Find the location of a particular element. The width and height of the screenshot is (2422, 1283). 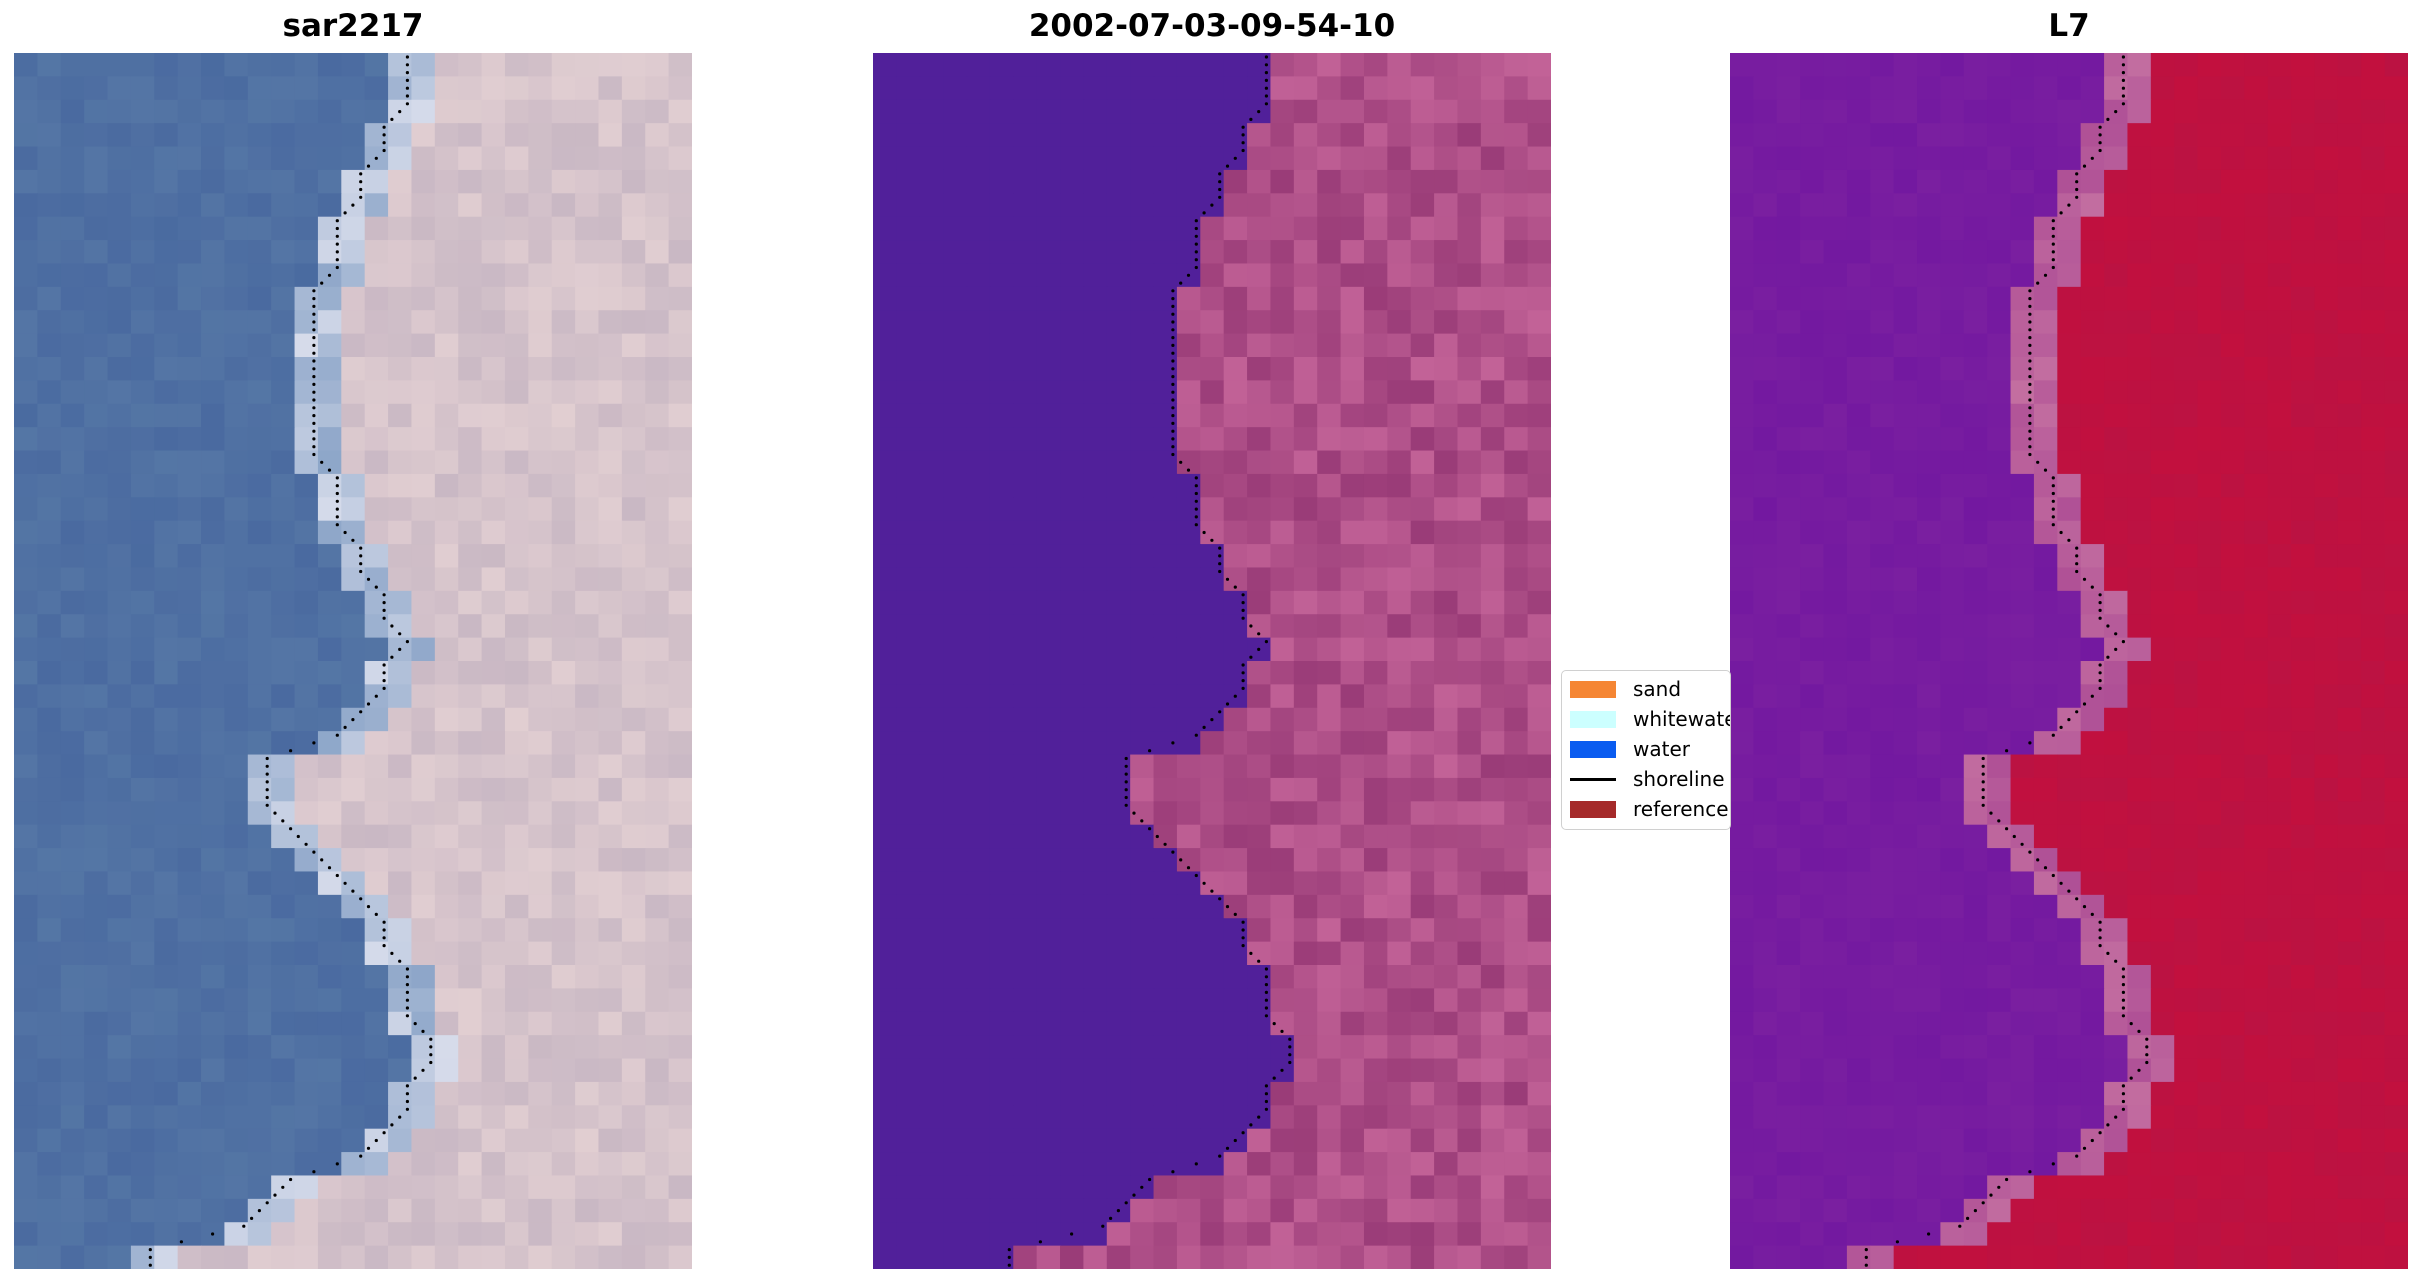

panel-title-classified: 2002-07-03-09-54-10 is located at coordinates (1212, 26).